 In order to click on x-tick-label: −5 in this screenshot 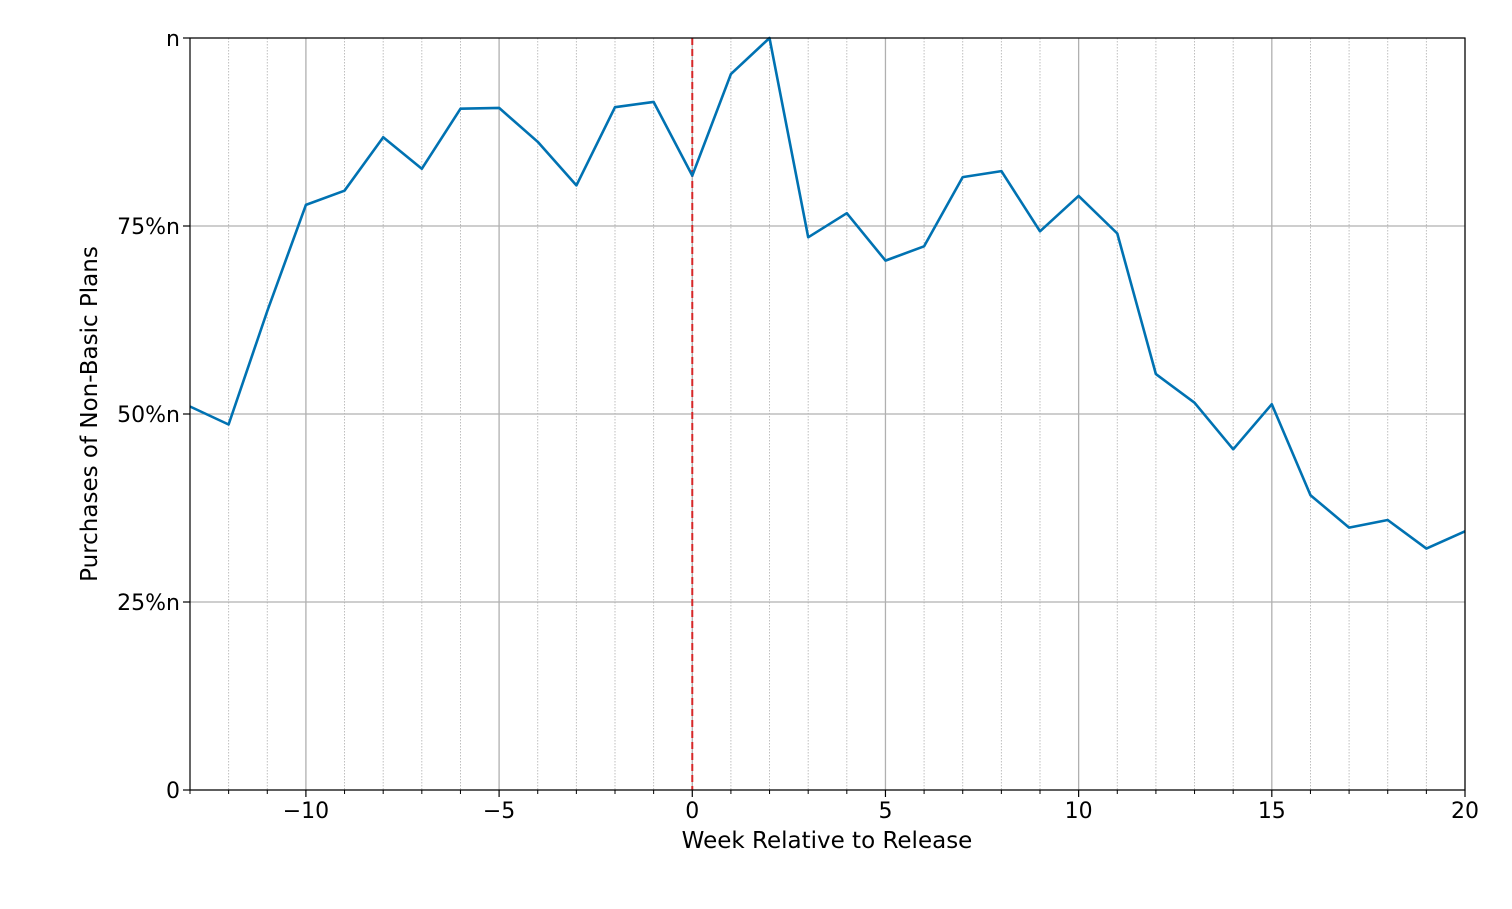, I will do `click(499, 811)`.